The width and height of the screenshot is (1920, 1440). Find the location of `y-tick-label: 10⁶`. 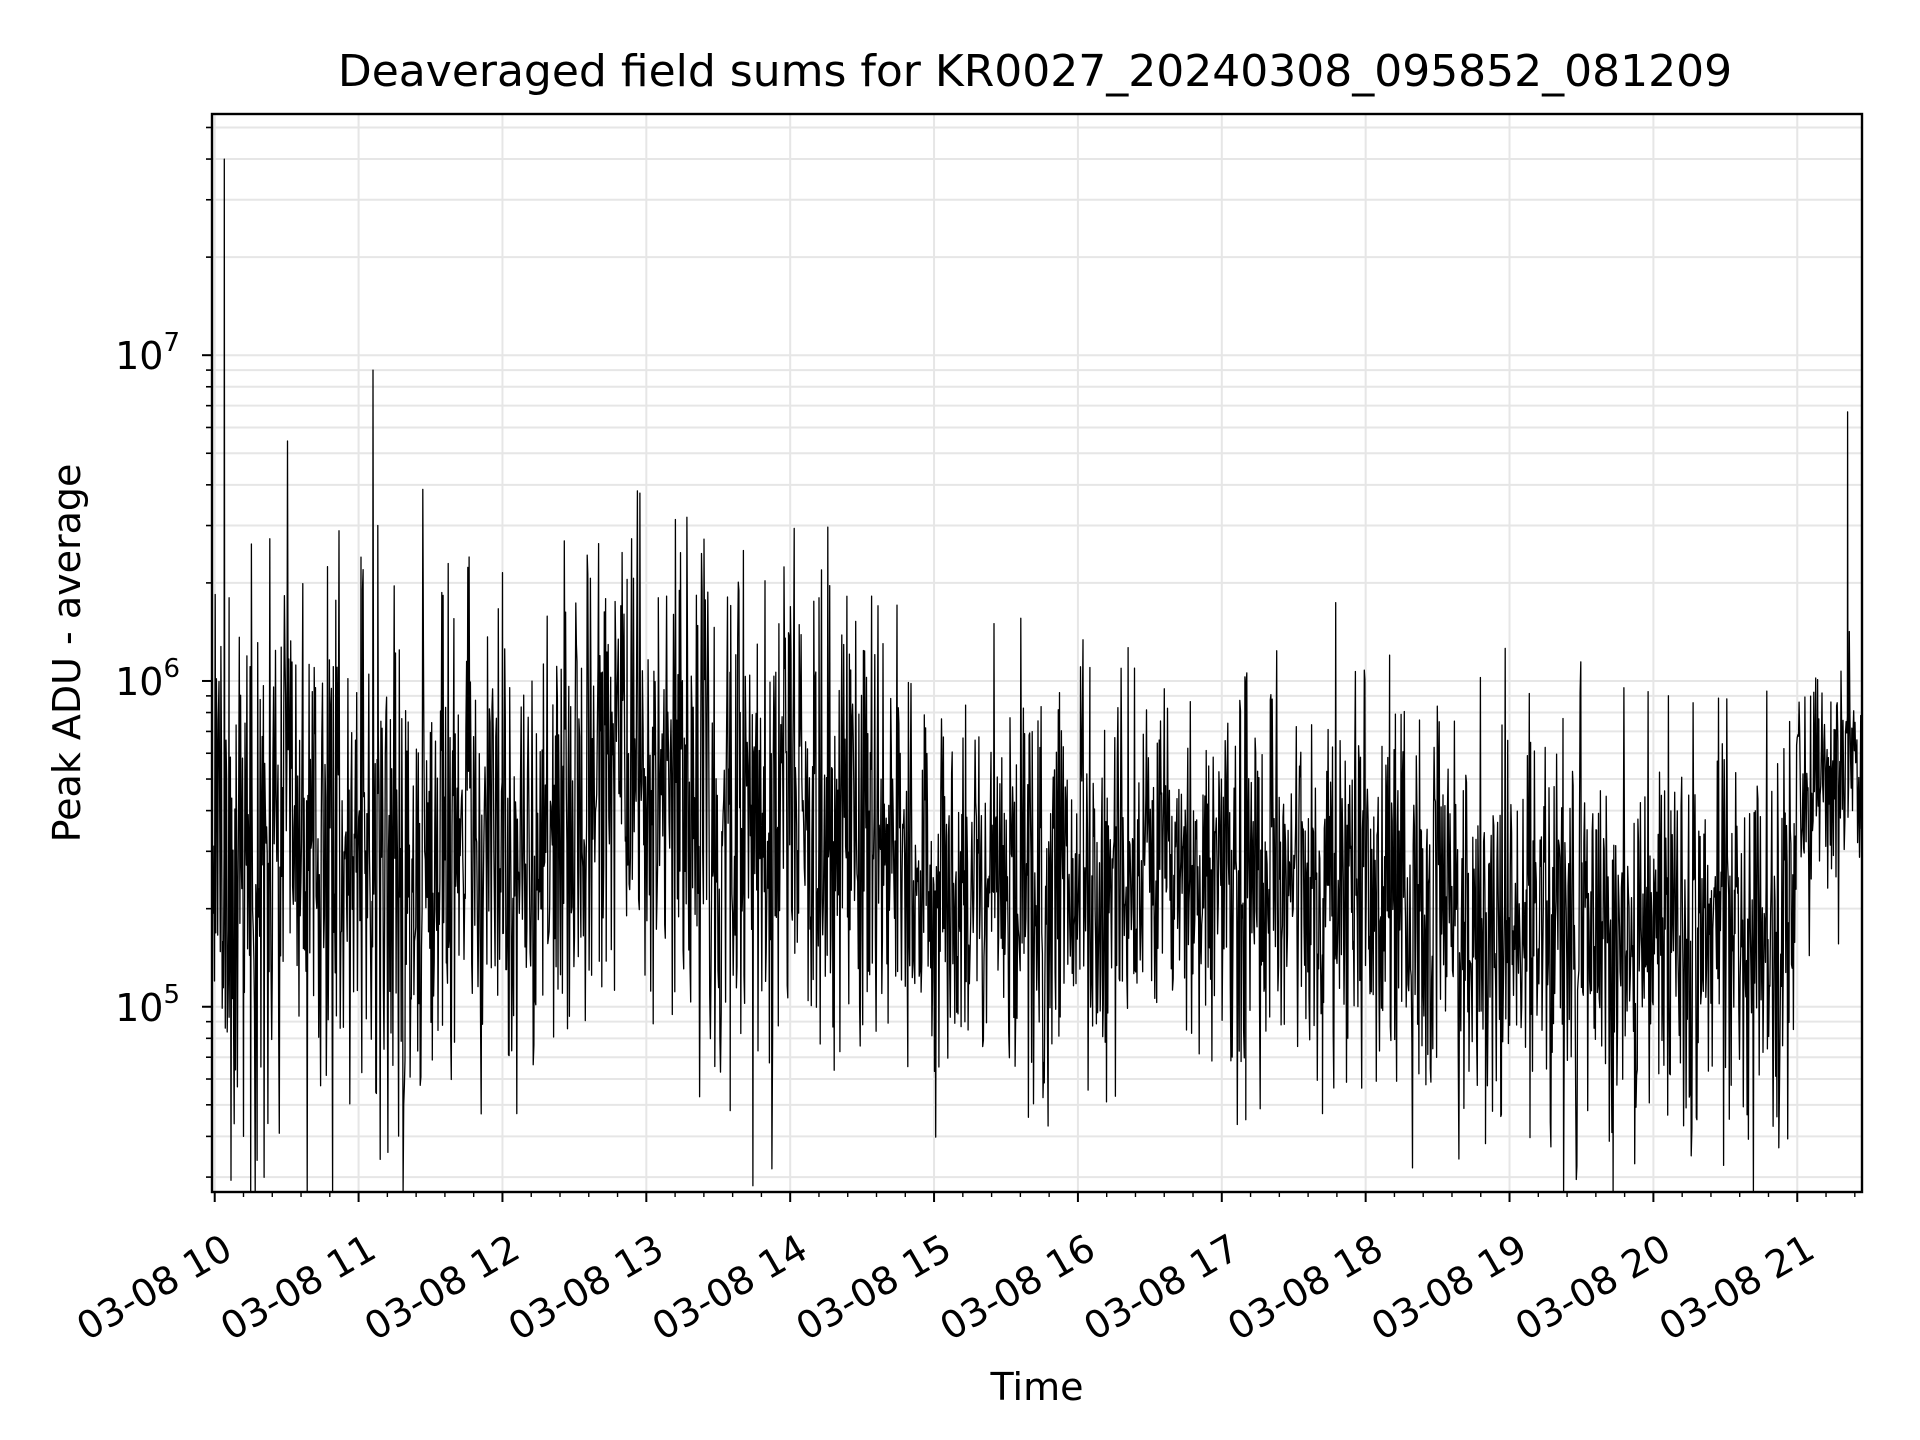

y-tick-label: 10⁶ is located at coordinates (147, 679).